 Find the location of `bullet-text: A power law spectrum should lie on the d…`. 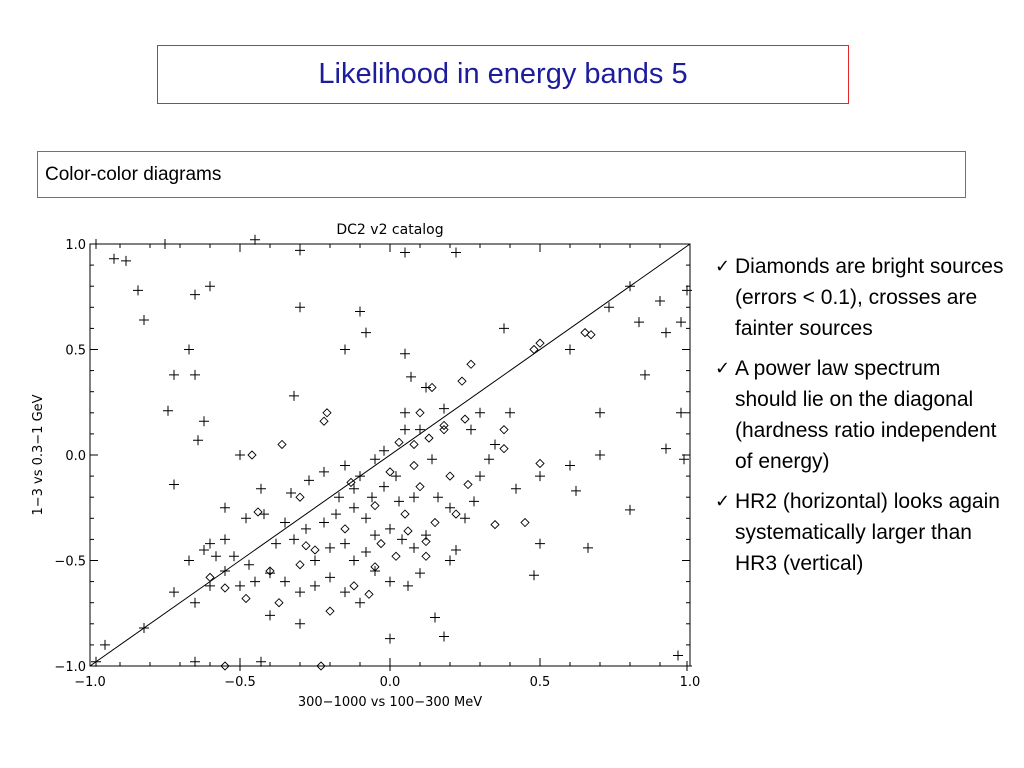

bullet-text: A power law spectrum should lie on the d… is located at coordinates (866, 415).